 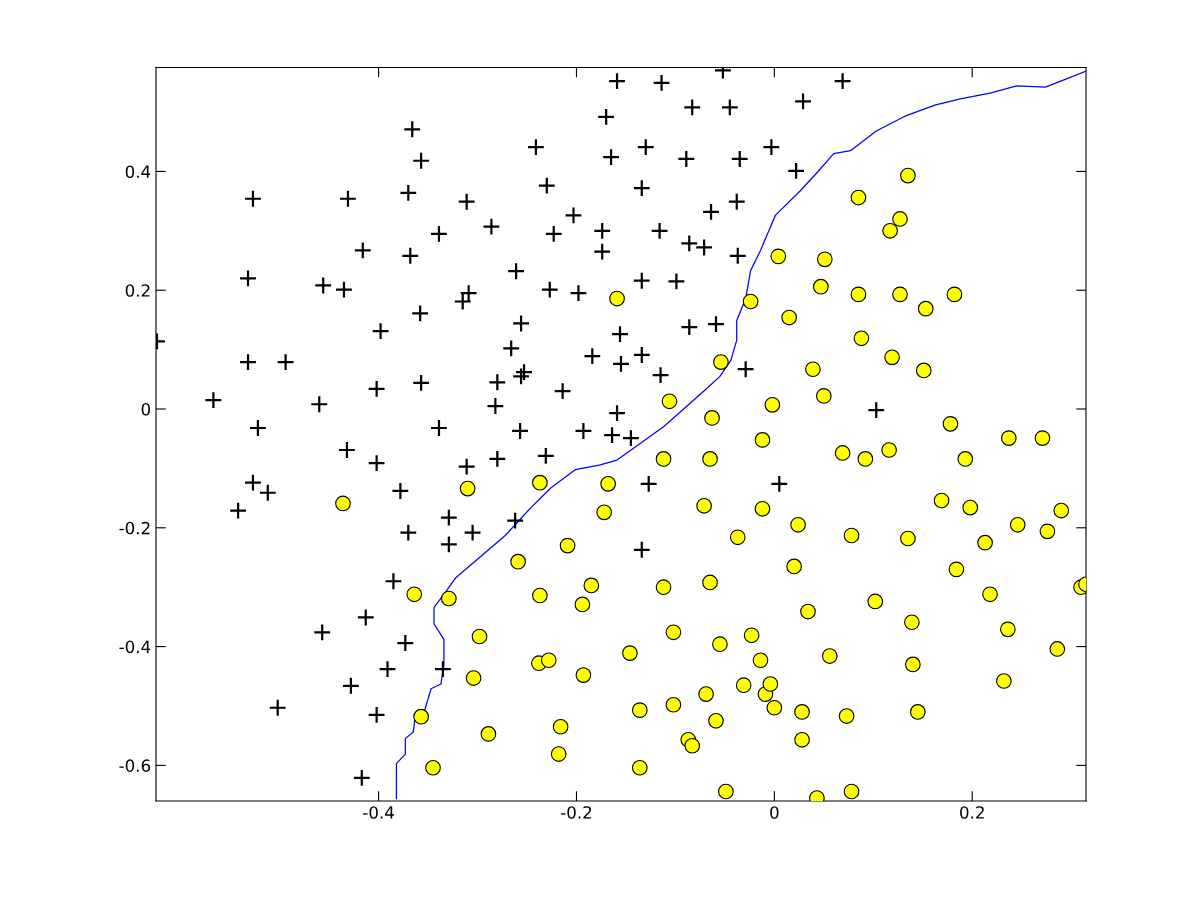 I want to click on y-tick-label: 0.4, so click(x=138, y=172).